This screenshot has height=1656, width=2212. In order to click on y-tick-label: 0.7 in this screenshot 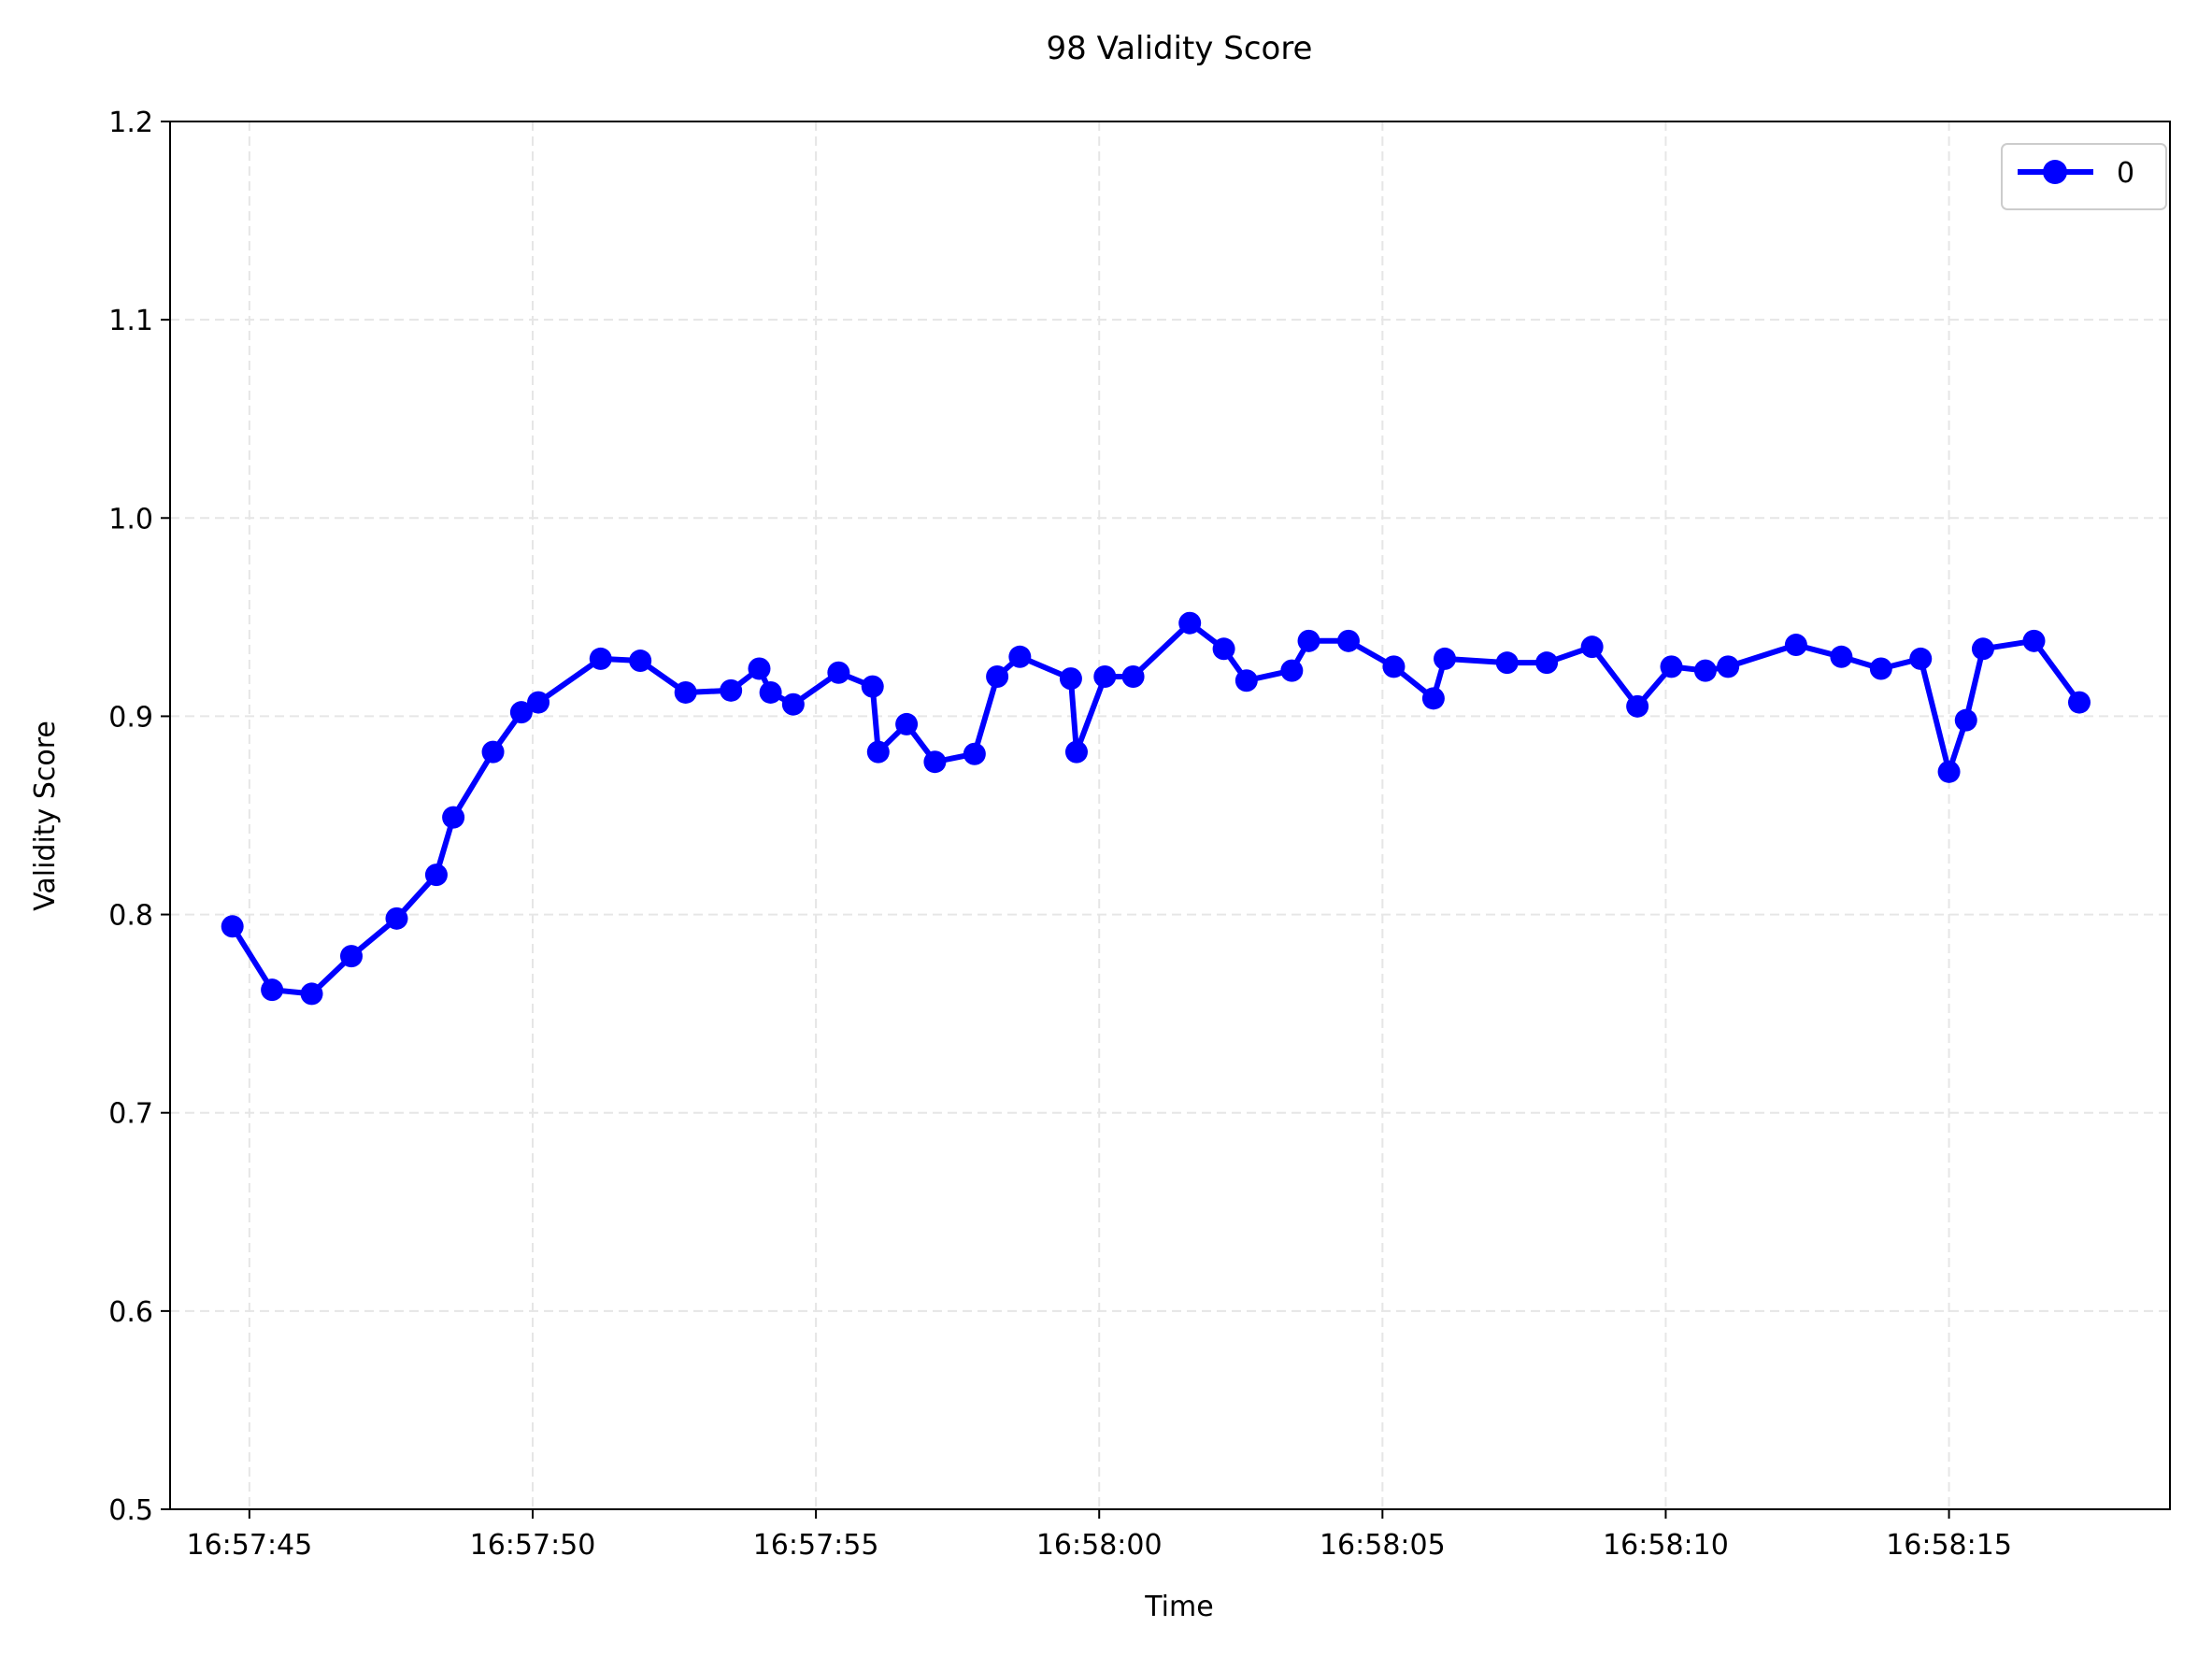, I will do `click(130, 1114)`.